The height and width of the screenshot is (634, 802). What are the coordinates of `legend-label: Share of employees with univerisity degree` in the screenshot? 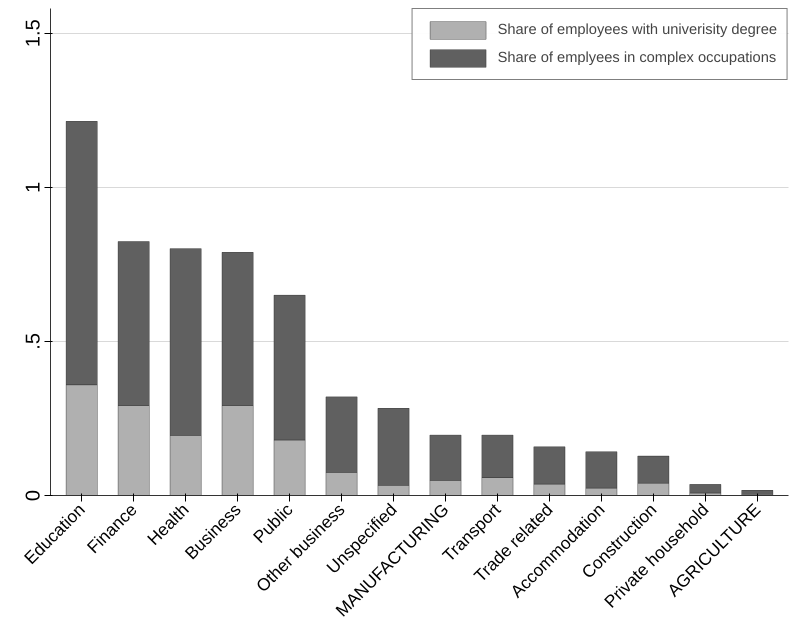 It's located at (637, 30).